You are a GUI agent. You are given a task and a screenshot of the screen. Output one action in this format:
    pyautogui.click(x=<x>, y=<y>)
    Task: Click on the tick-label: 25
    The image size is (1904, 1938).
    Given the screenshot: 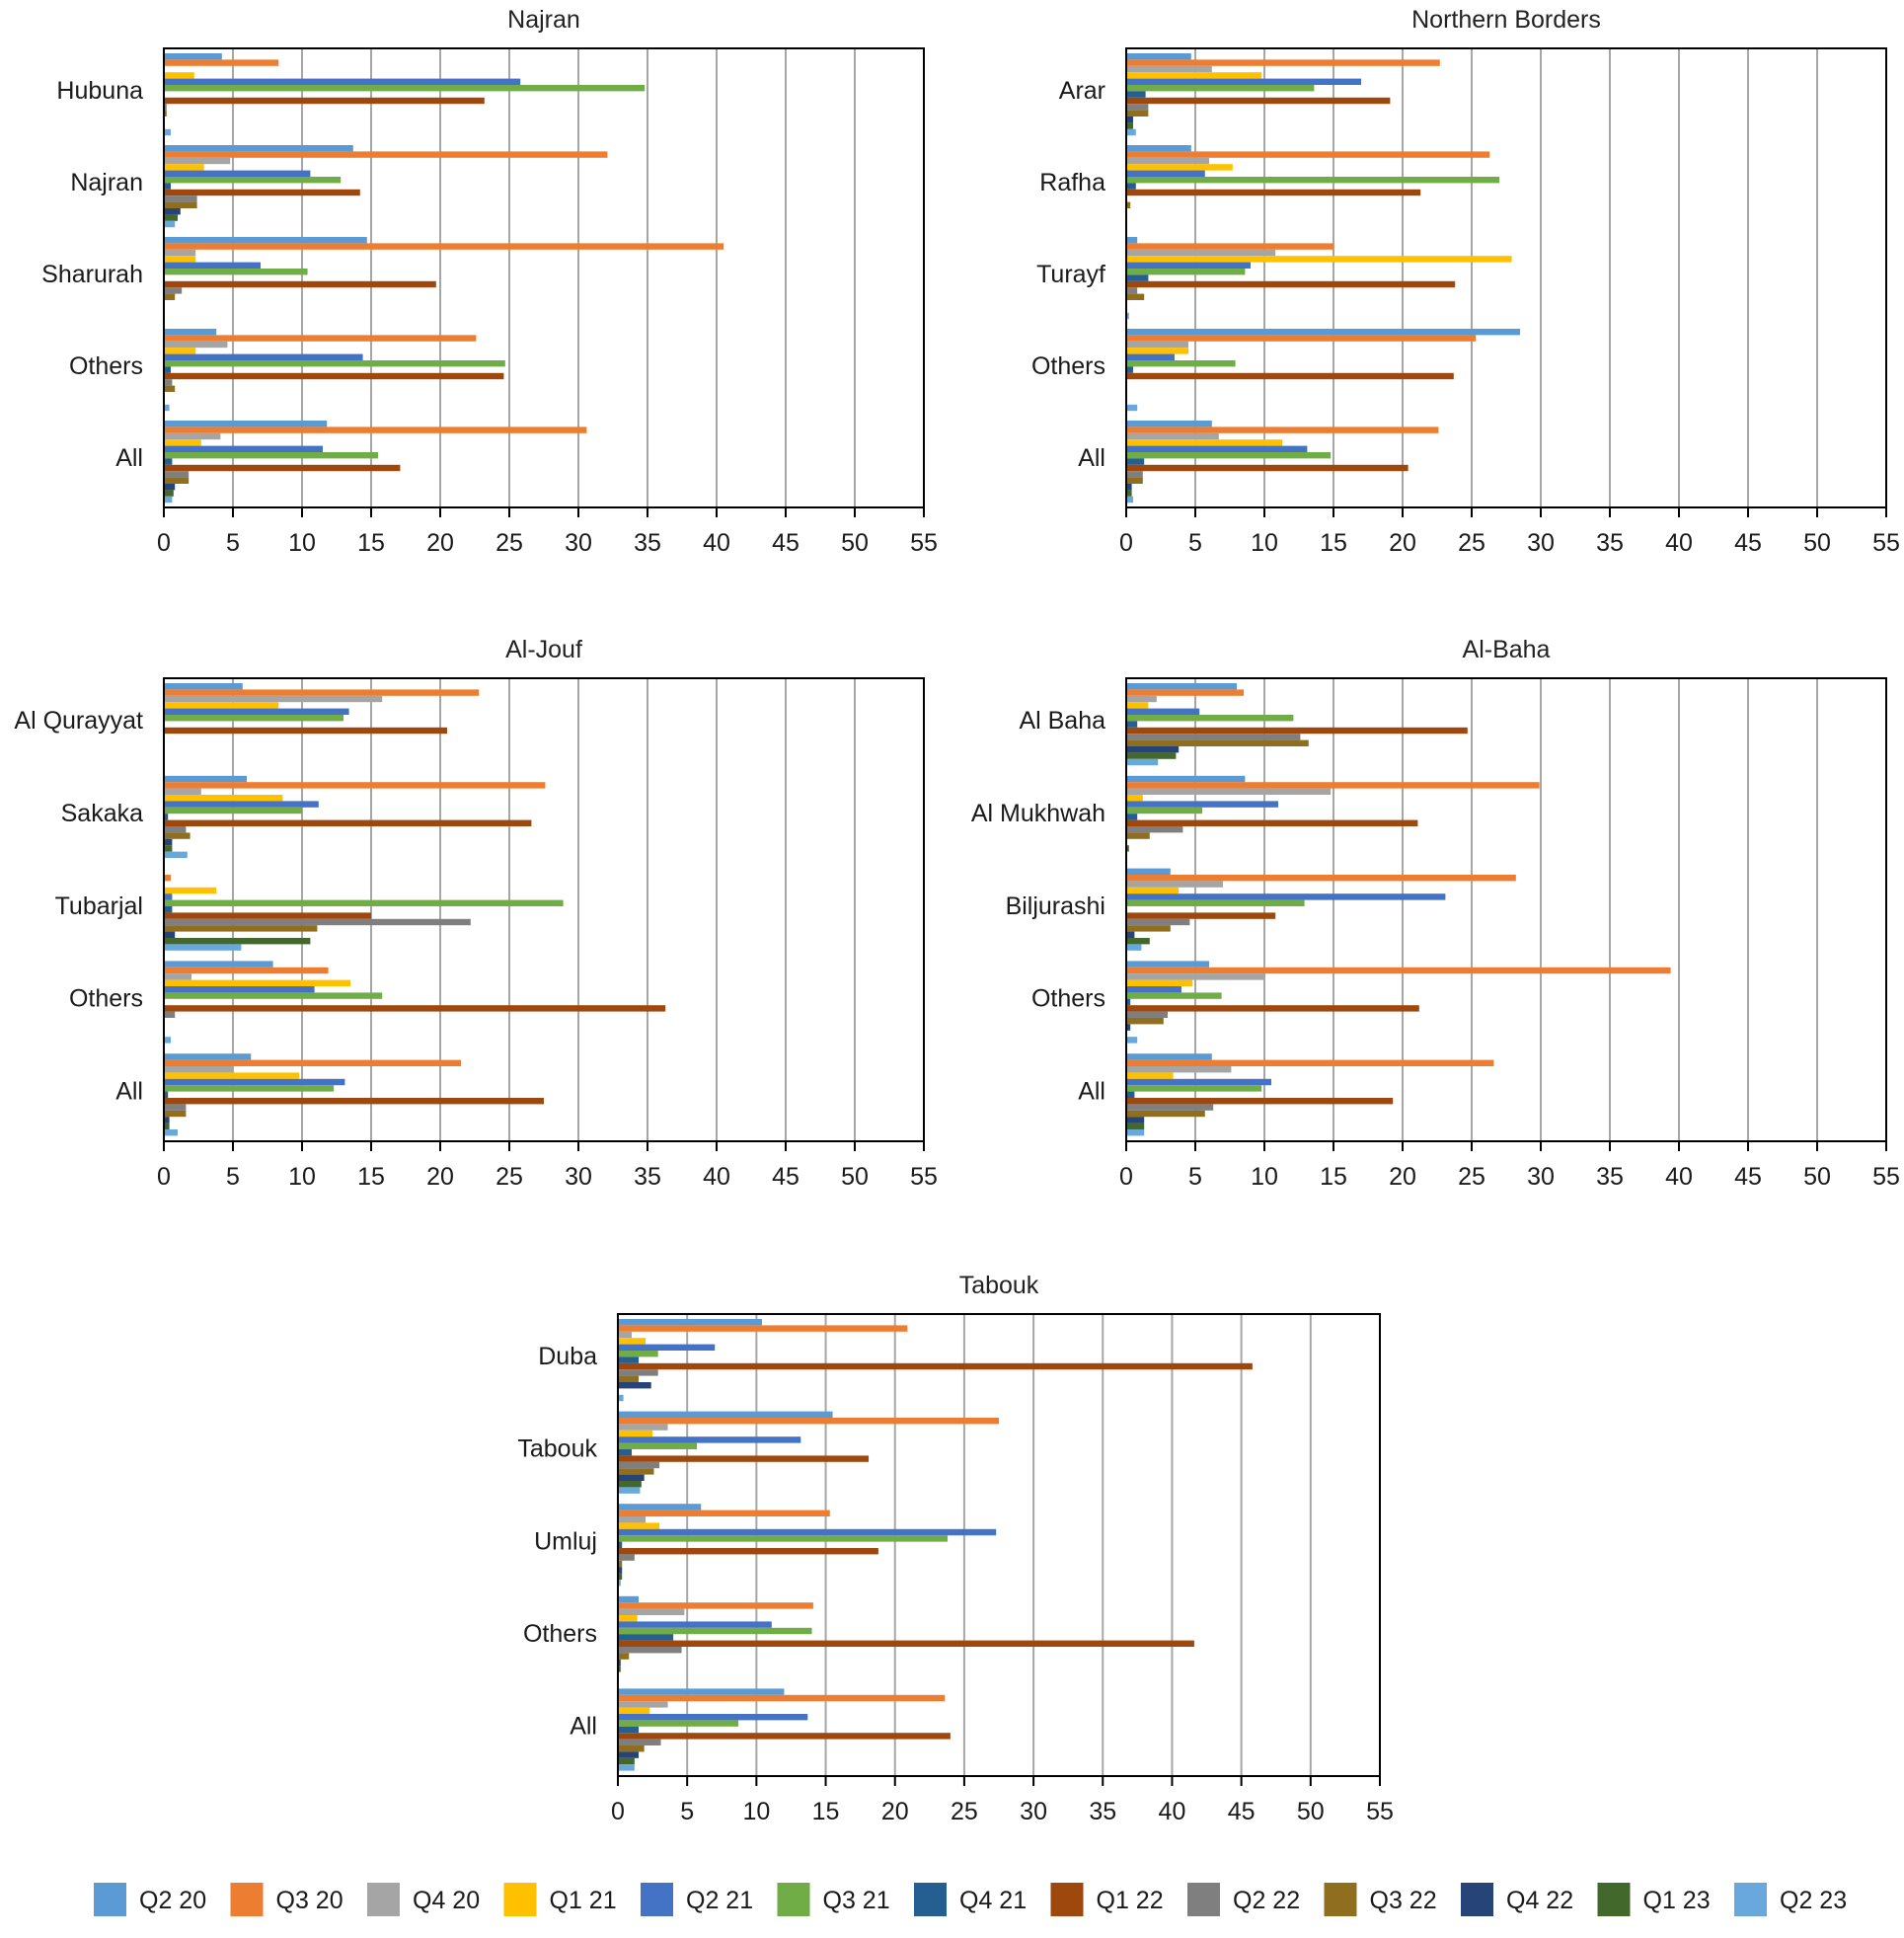 What is the action you would take?
    pyautogui.click(x=964, y=1811)
    